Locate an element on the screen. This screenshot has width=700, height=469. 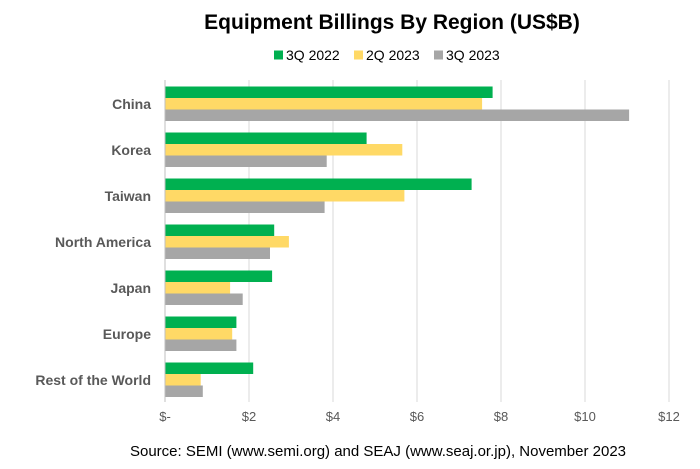
x-tick-label: $4 is located at coordinates (333, 416).